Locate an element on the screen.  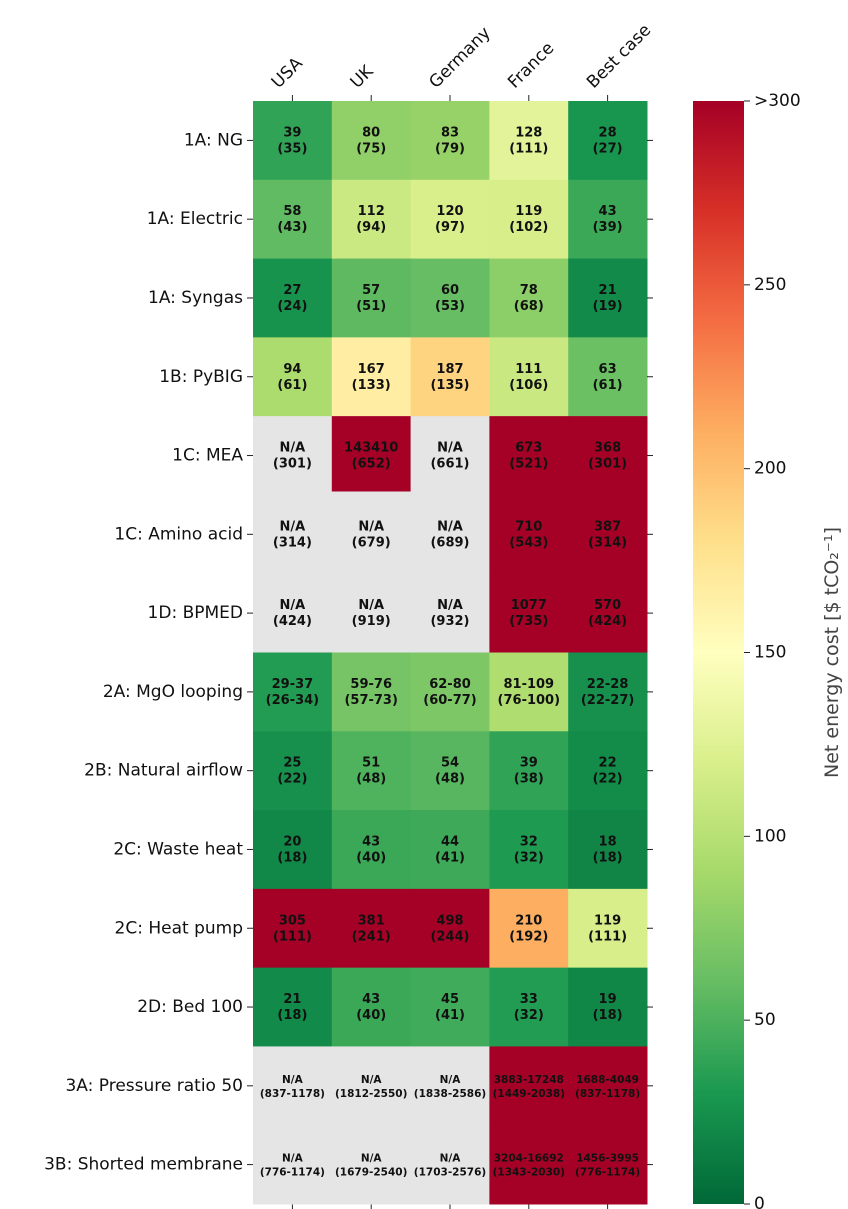
cell-subvalue: (97) is located at coordinates (450, 227).